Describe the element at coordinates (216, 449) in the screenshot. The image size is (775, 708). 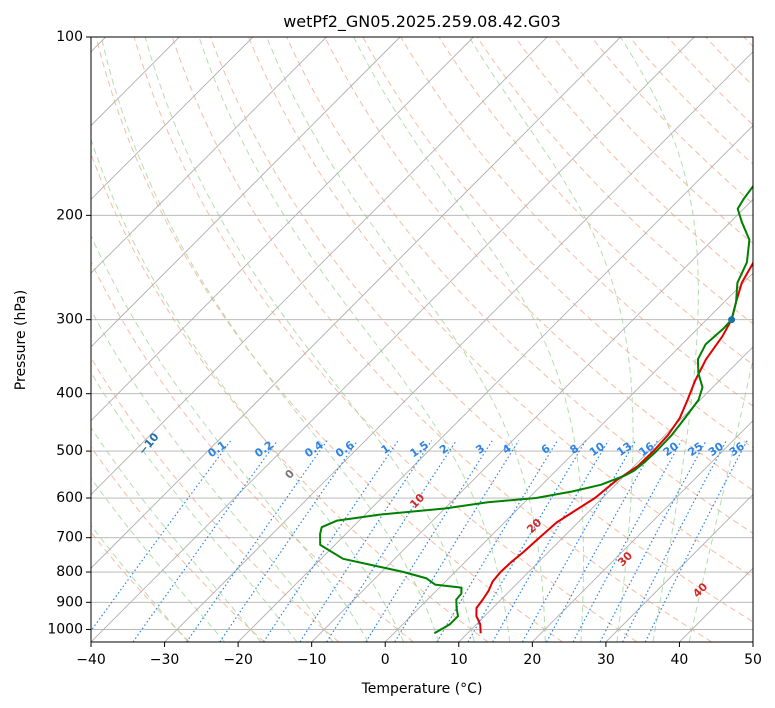
I see `mixing-ratio-label: 0.1` at that location.